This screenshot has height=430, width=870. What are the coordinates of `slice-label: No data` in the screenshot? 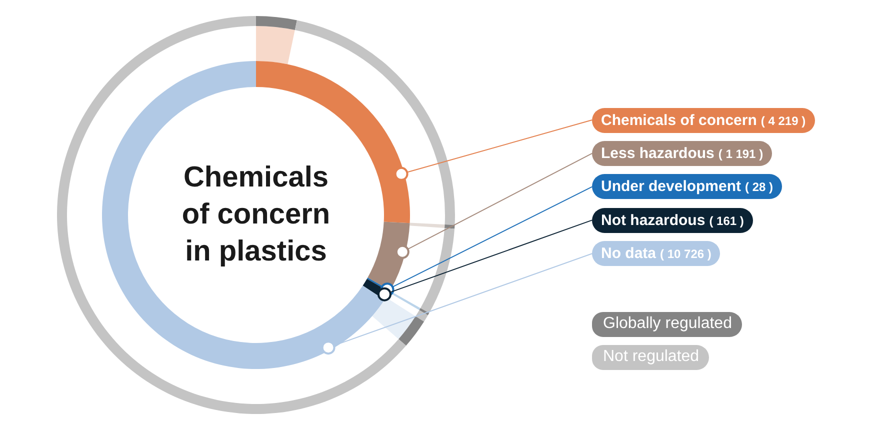 It's located at (628, 253).